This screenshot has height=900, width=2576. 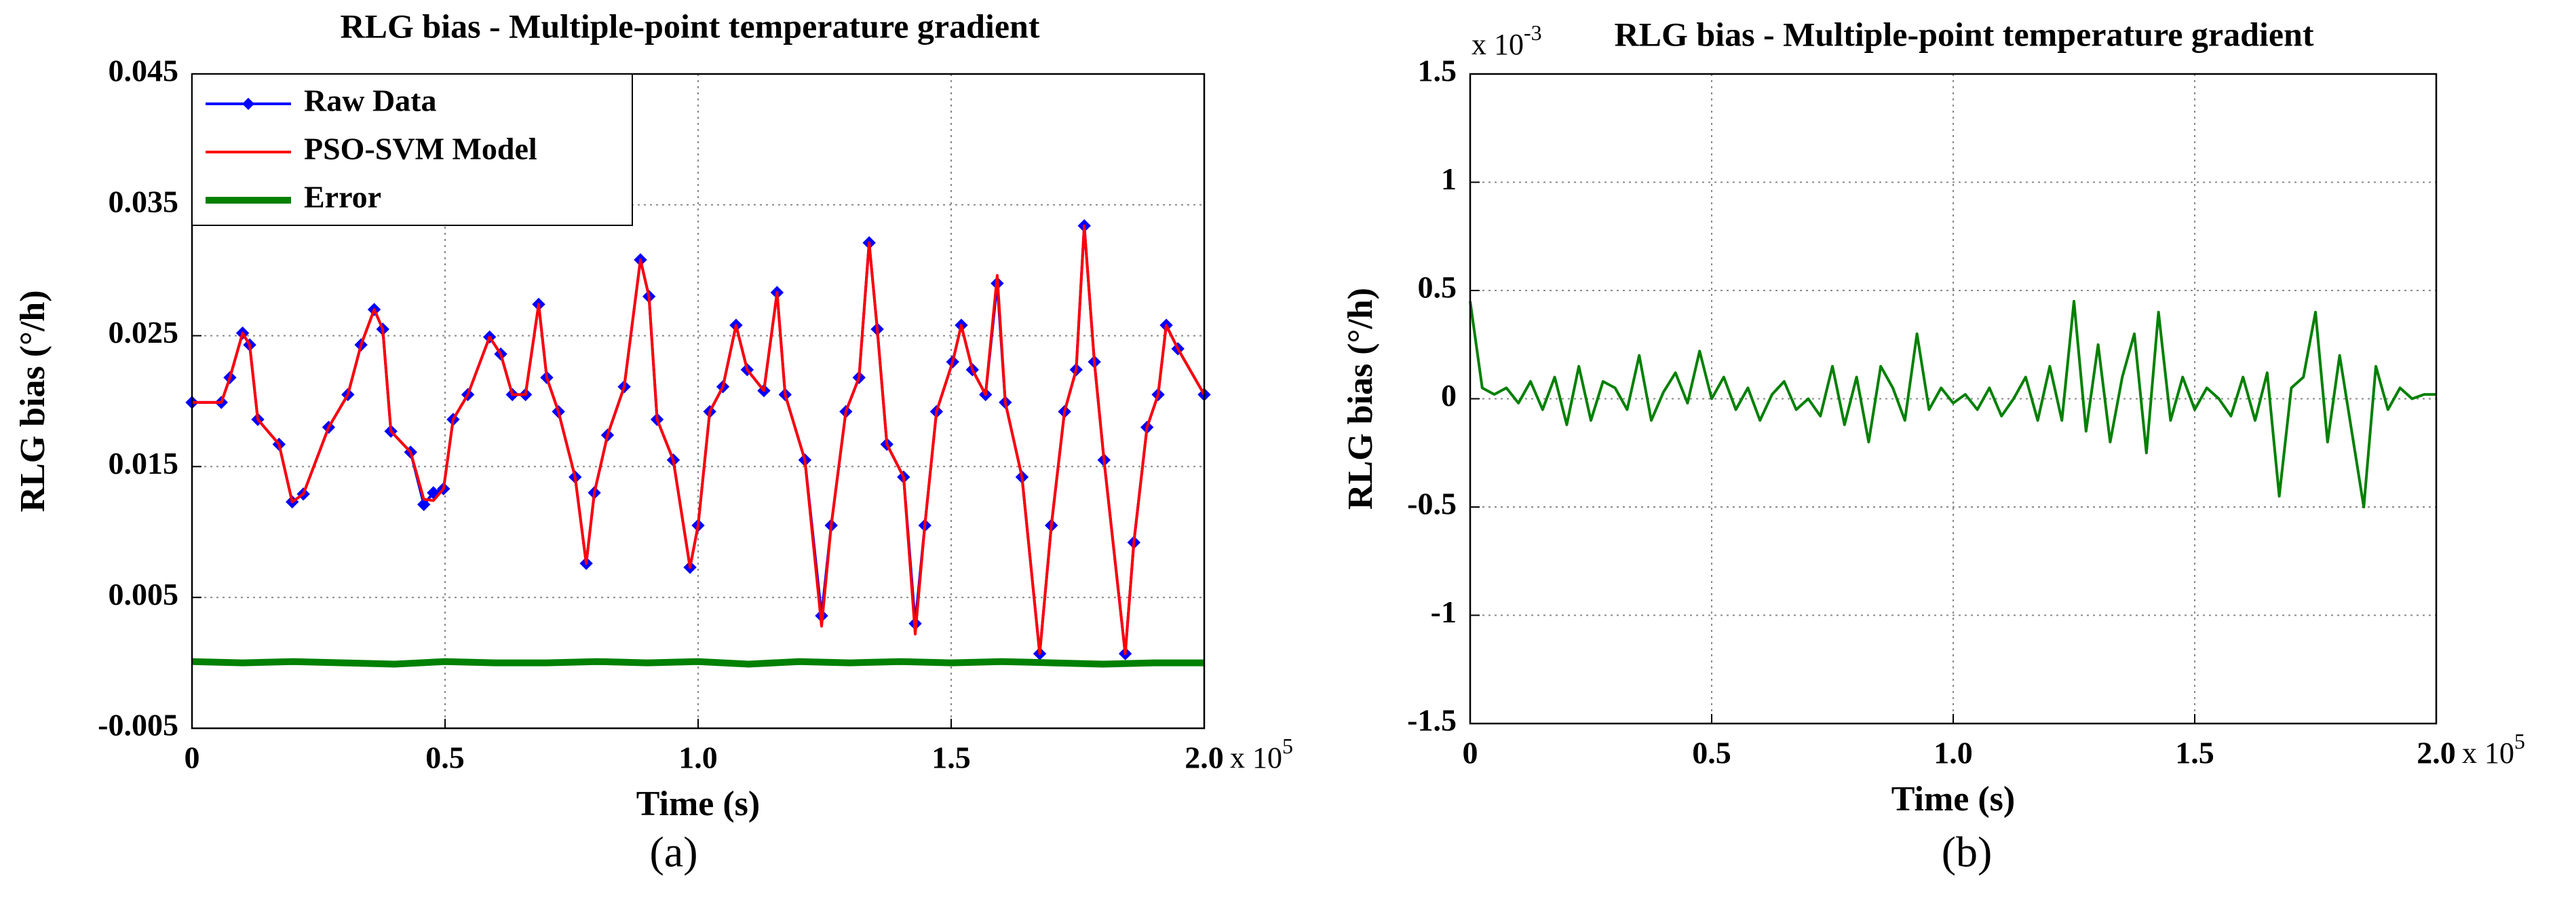 What do you see at coordinates (144, 594) in the screenshot?
I see `y-tick-label: 0.005` at bounding box center [144, 594].